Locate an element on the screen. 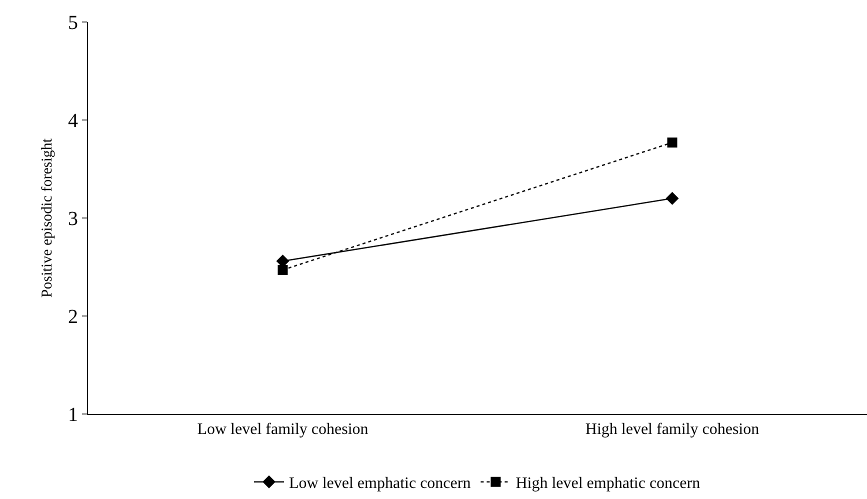 The image size is (867, 499). x-tick-label: Low level family cohesion is located at coordinates (282, 429).